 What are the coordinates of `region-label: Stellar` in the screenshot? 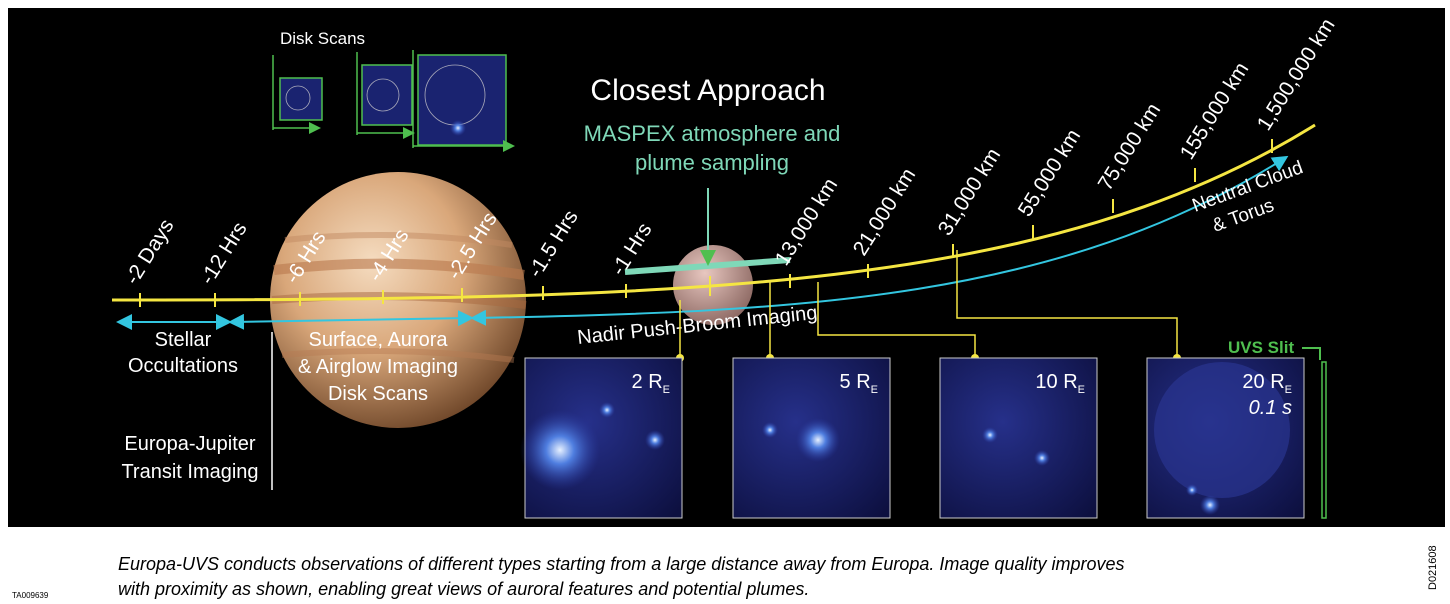 It's located at (183, 340).